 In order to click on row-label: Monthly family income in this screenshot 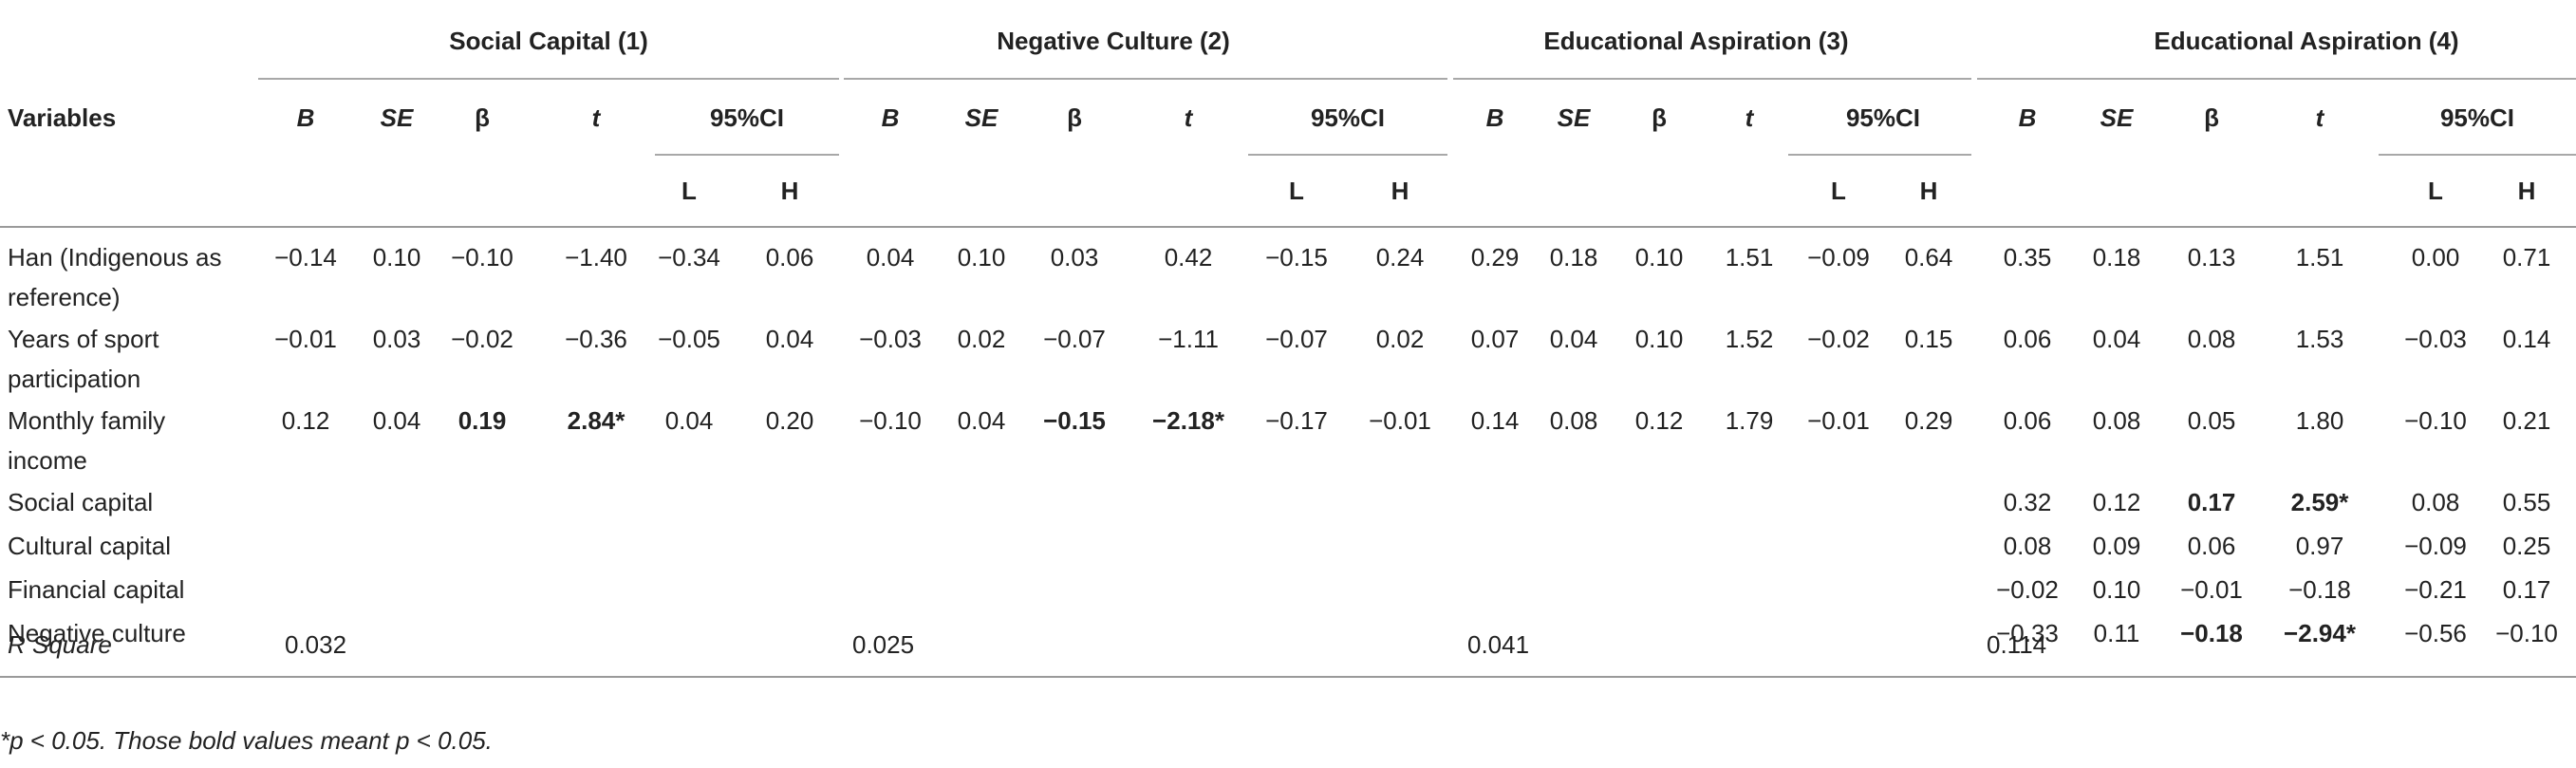, I will do `click(87, 441)`.